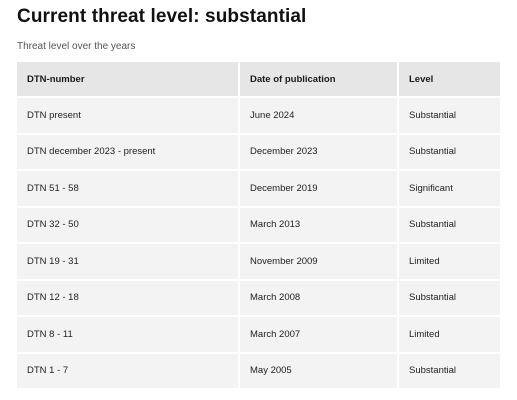  I want to click on dtn-number-cell: DTN present, so click(127, 115).